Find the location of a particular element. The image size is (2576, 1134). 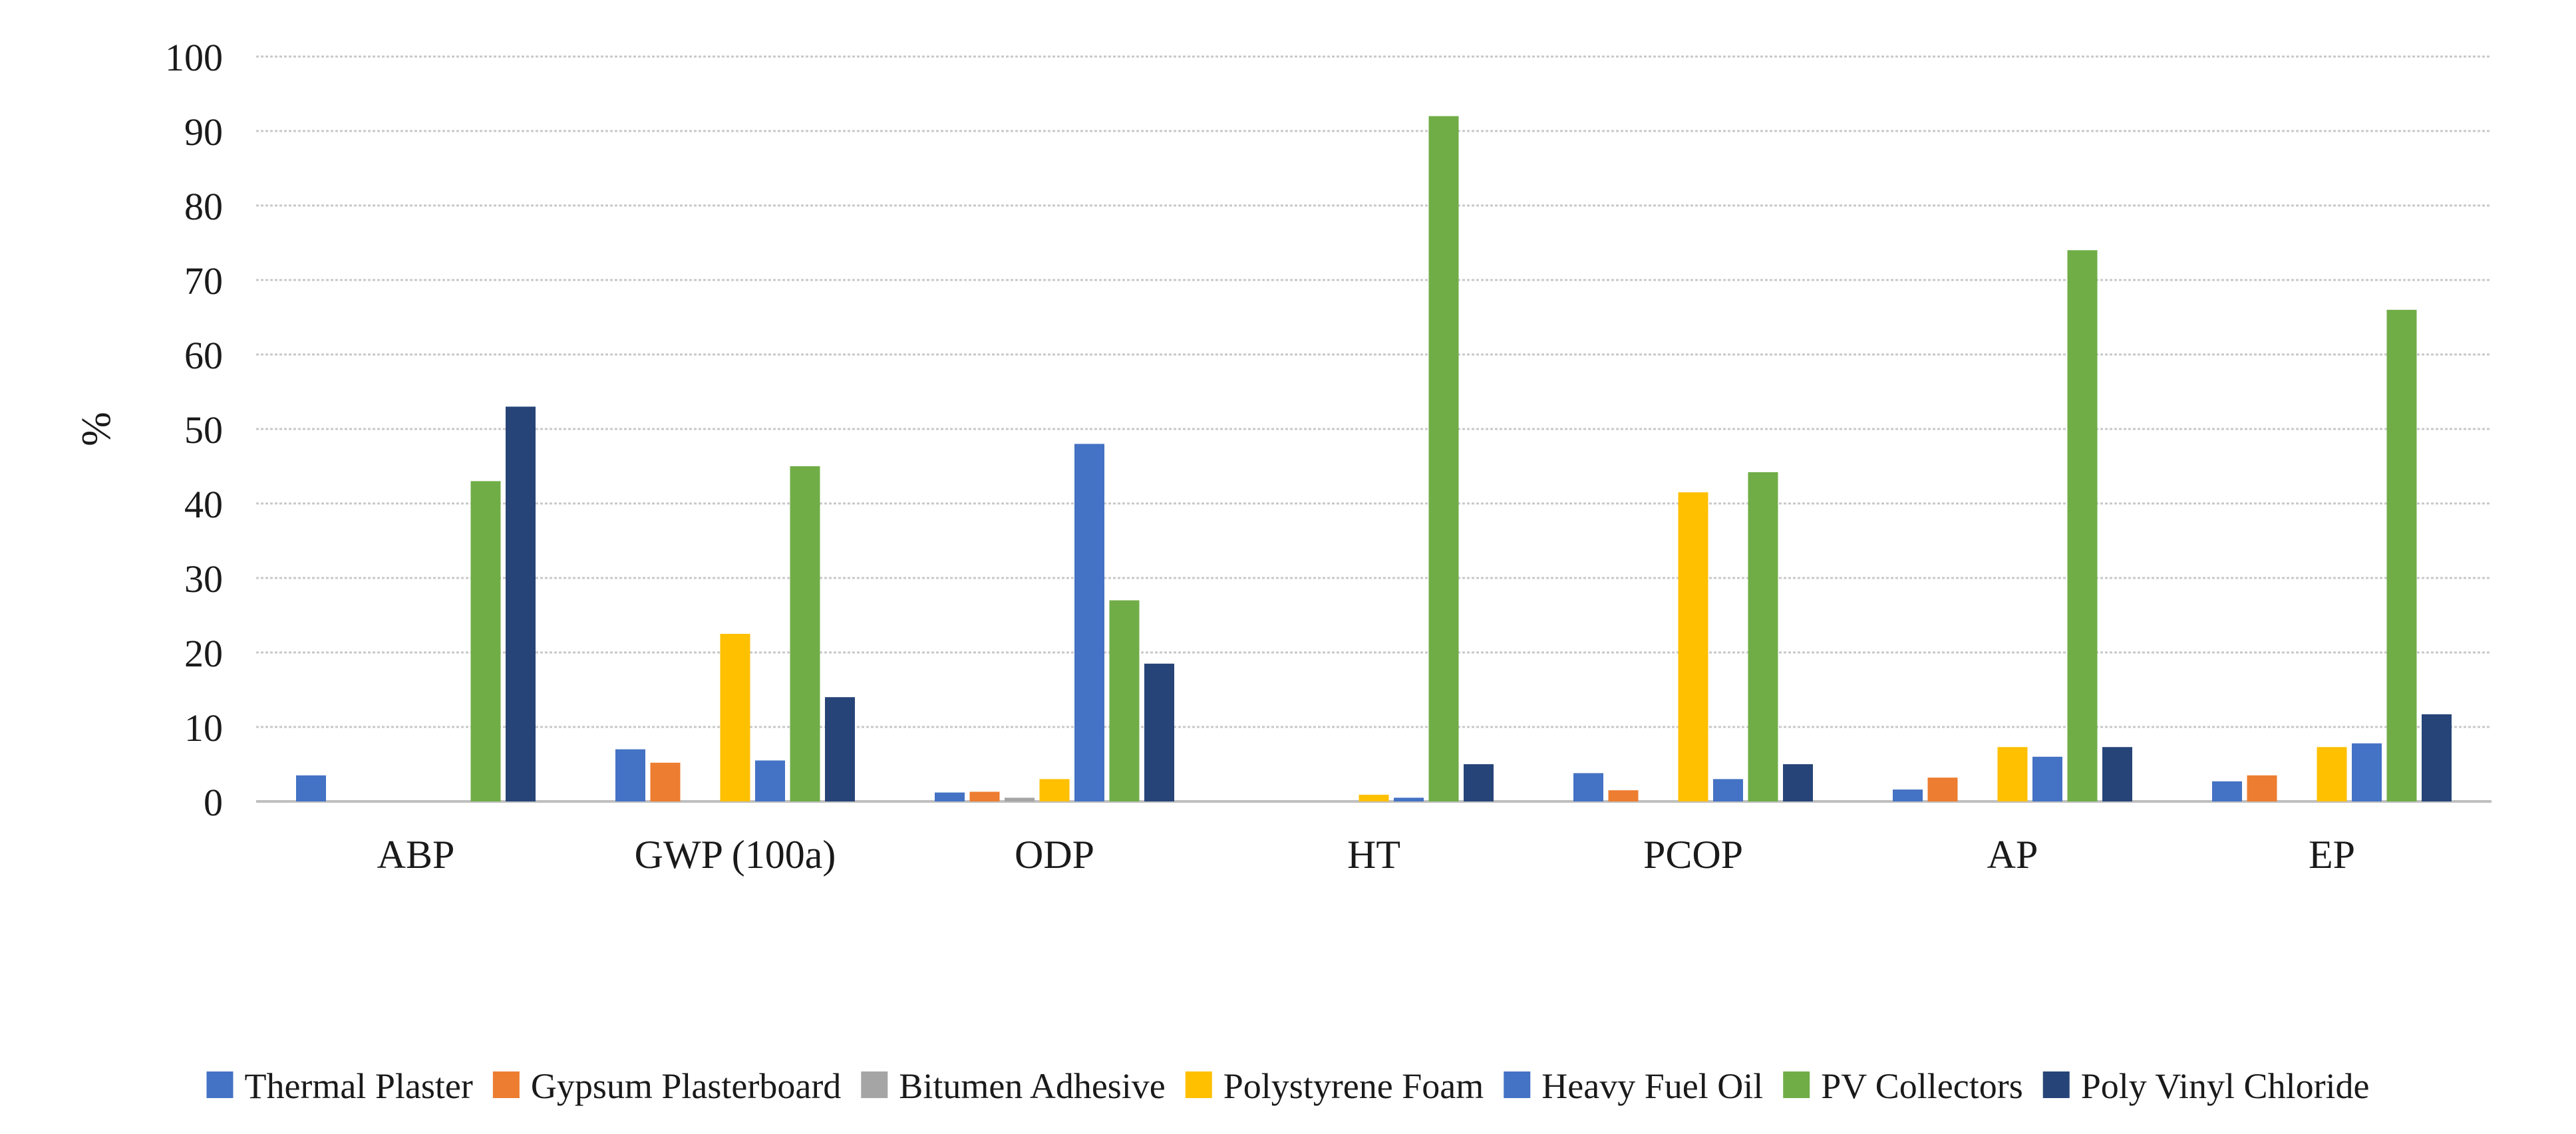

y-axis-ticks: 0 10 20 30 40 50 60 70 80 90 100 is located at coordinates (194, 430).